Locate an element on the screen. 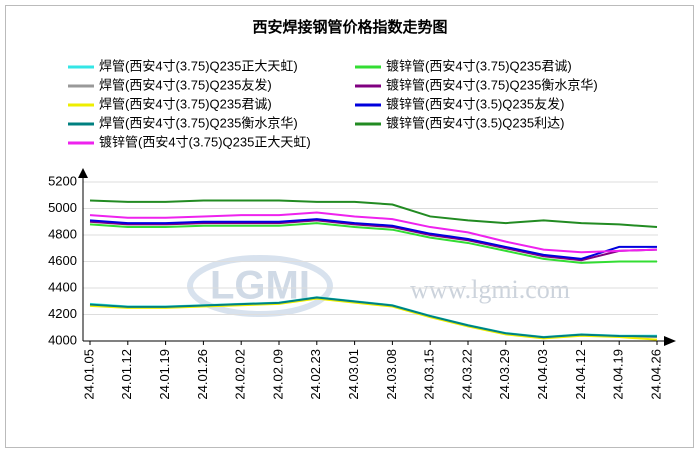 The image size is (700, 459). chart-title: 西安焊接钢管价格指数走势图 is located at coordinates (349, 27).